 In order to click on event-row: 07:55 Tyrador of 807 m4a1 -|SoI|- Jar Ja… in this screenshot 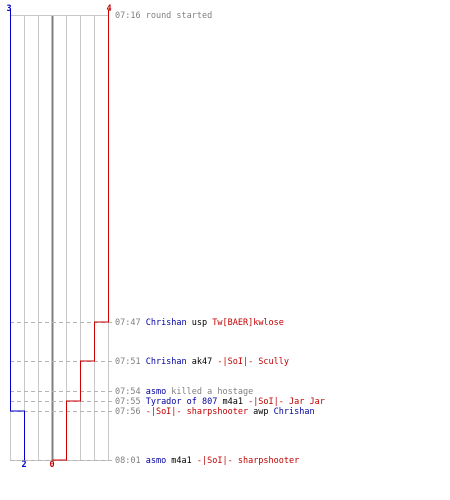, I will do `click(220, 402)`.